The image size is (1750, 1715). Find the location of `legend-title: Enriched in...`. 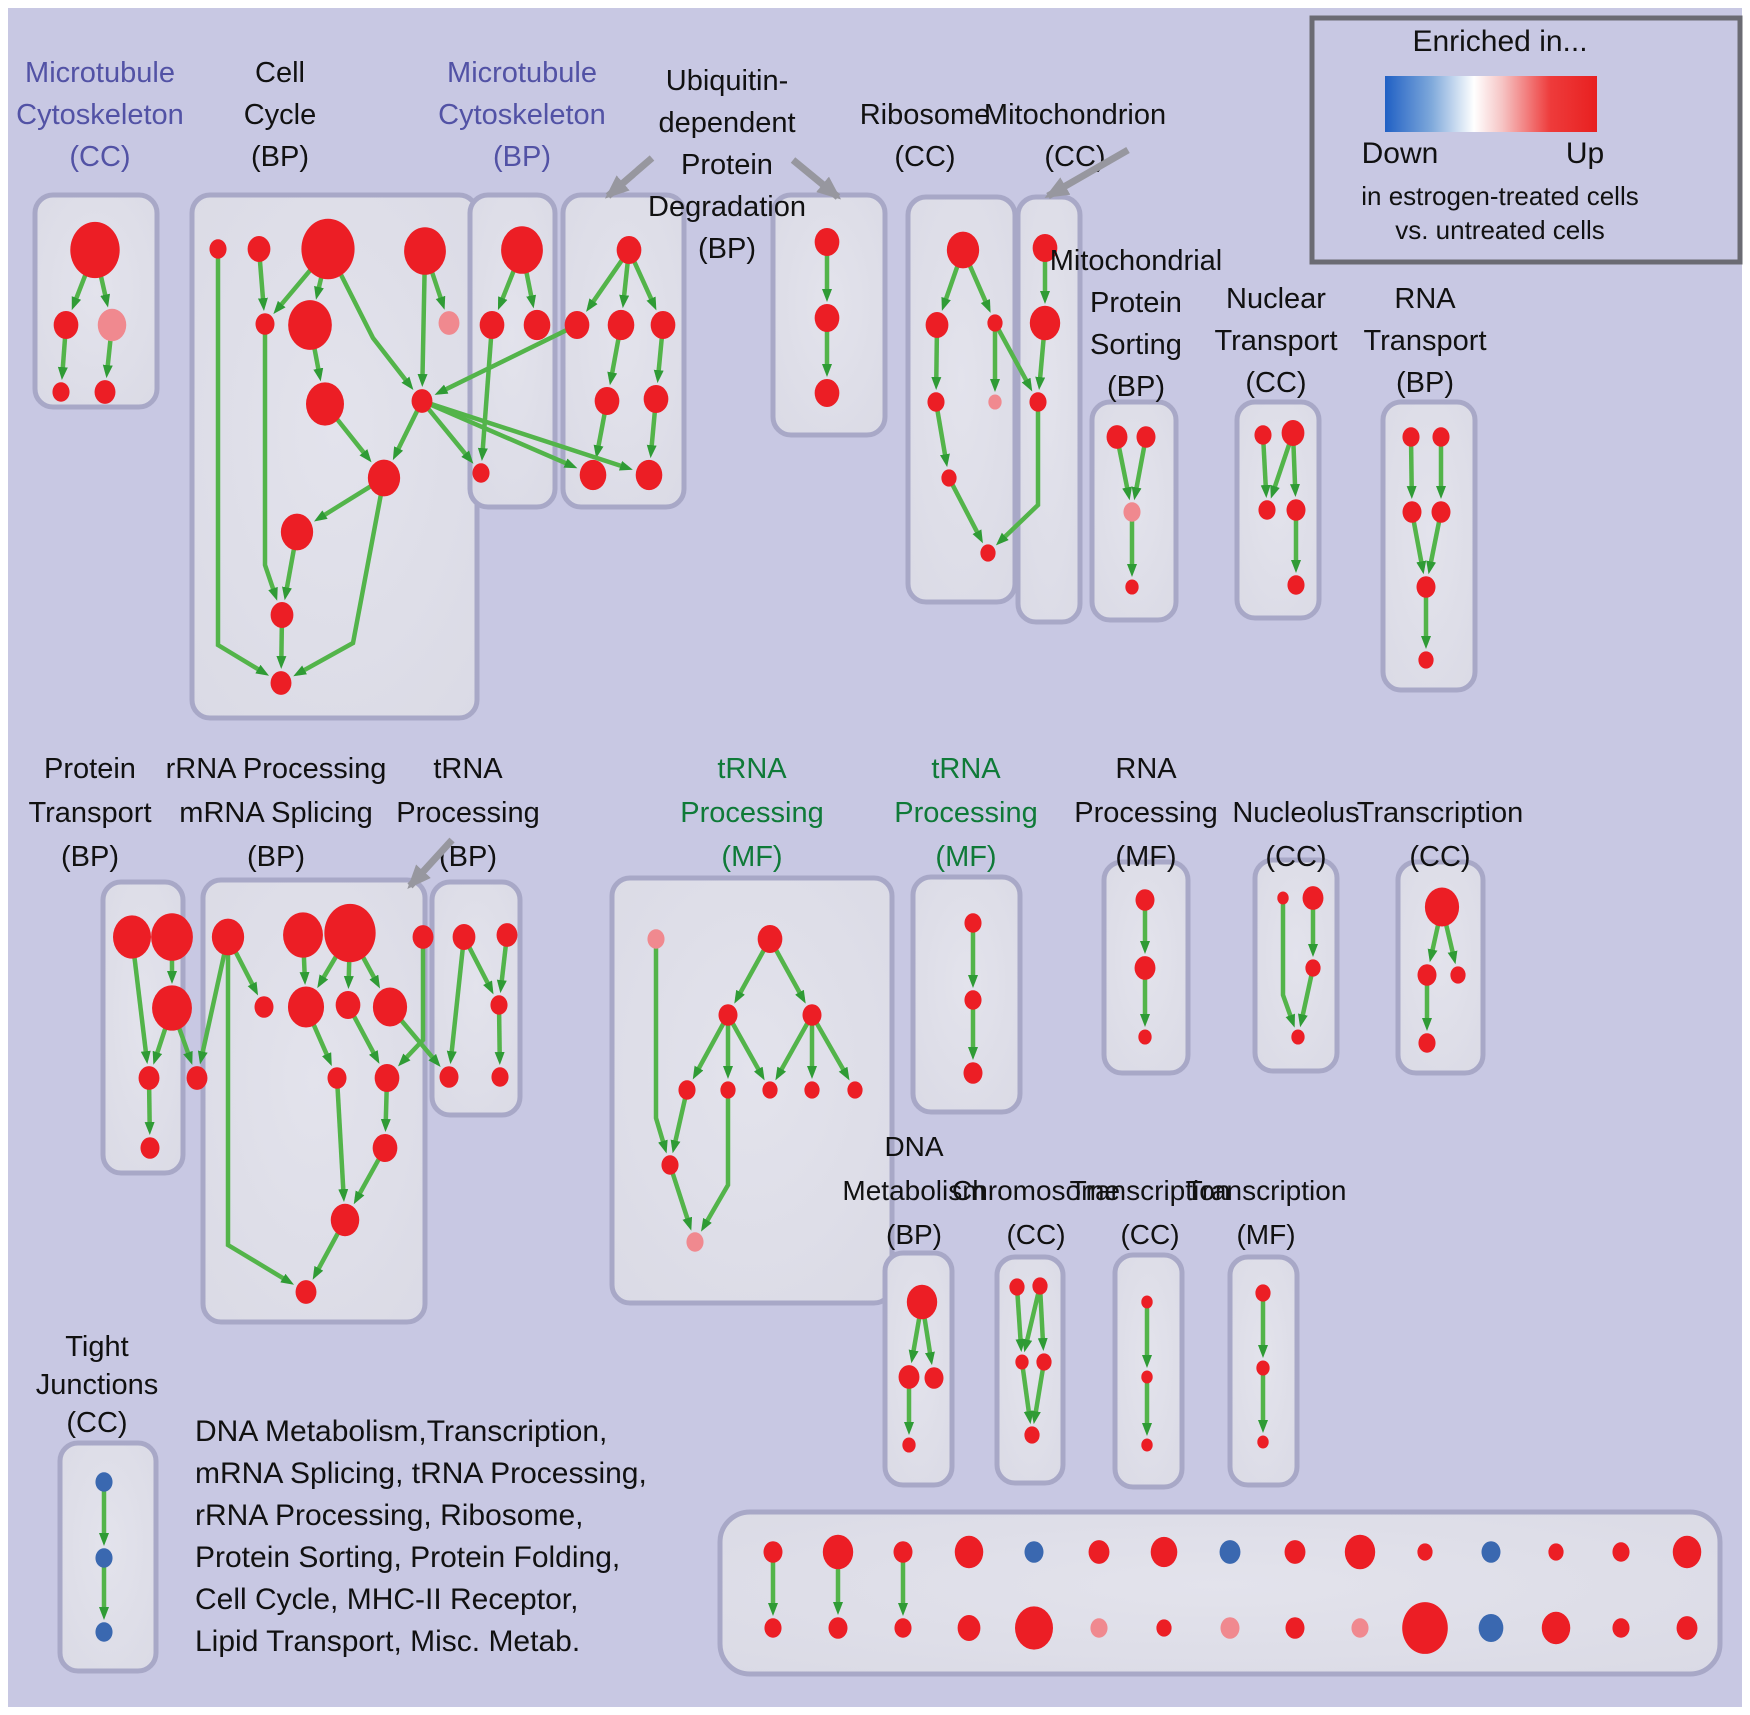

legend-title: Enriched in... is located at coordinates (1499, 41).